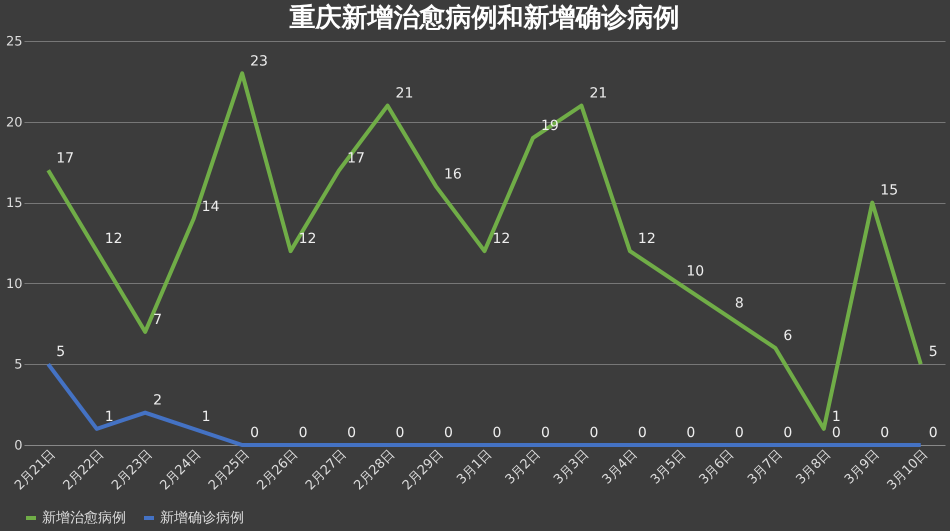 This screenshot has height=531, width=950. Describe the element at coordinates (668, 467) in the screenshot. I see `x-tick-label: 3月5日` at that location.